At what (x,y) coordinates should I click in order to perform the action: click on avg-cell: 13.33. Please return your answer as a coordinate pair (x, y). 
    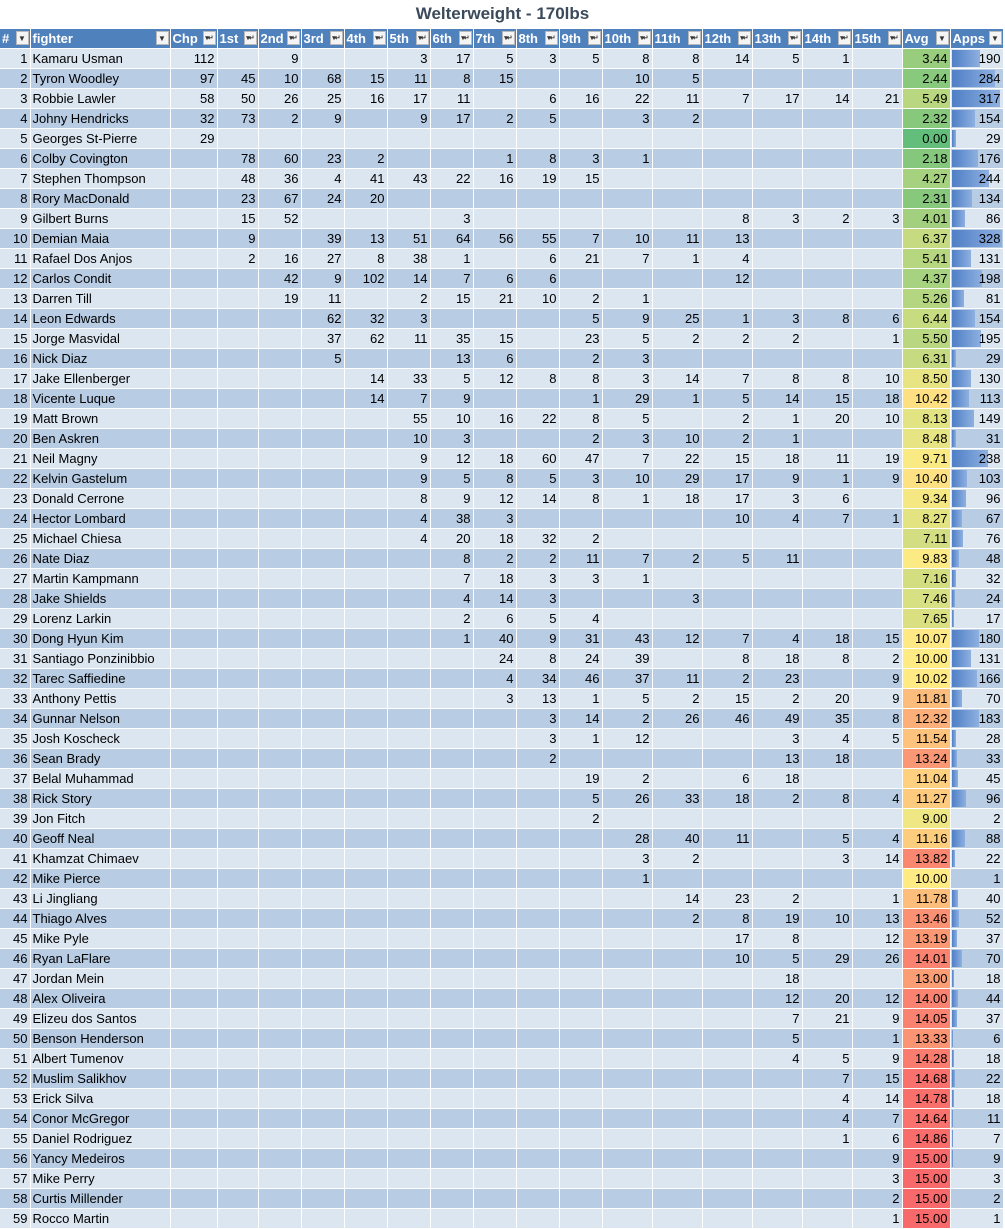
    Looking at the image, I should click on (926, 1038).